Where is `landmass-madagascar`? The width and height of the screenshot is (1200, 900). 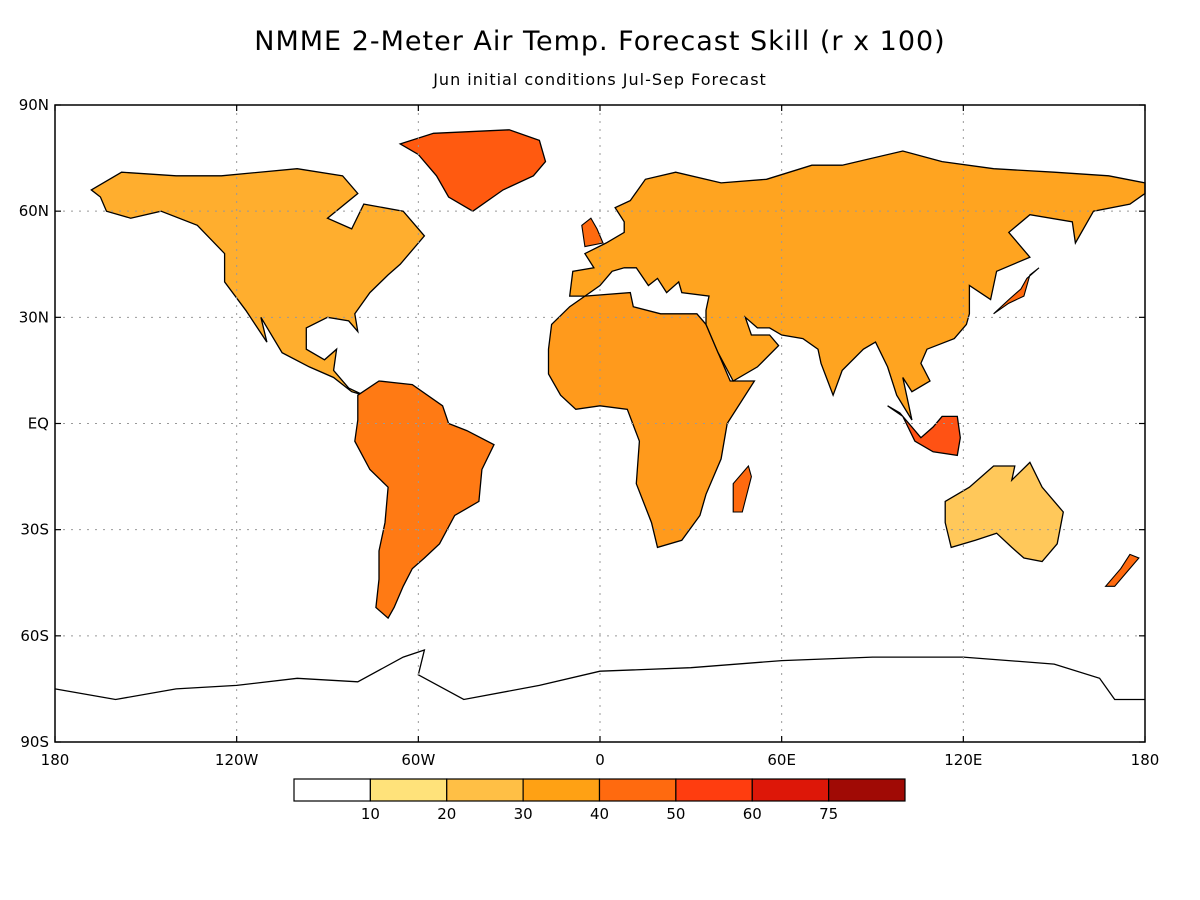 landmass-madagascar is located at coordinates (742, 488).